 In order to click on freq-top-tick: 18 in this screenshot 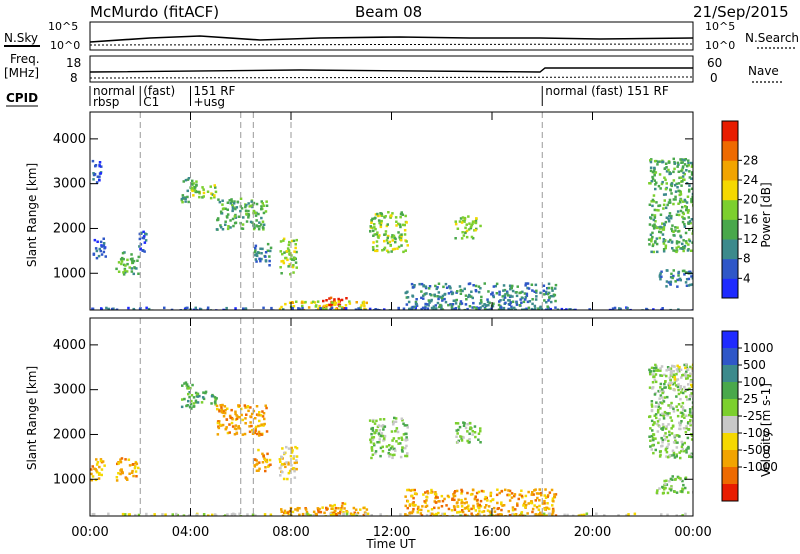, I will do `click(73, 63)`.